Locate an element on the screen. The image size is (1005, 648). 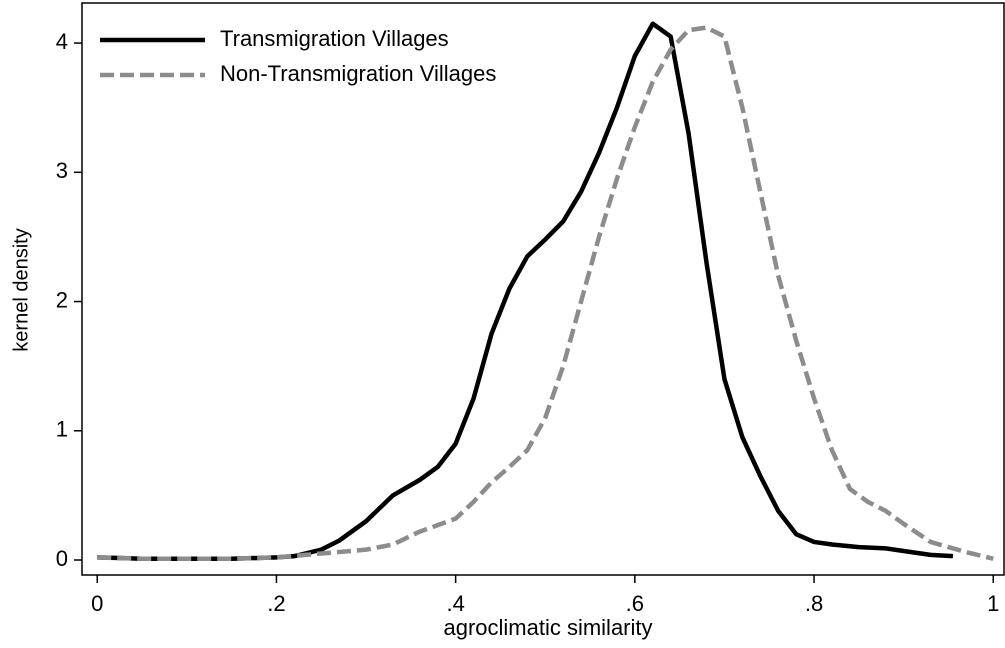
y-tick-label: 2 is located at coordinates (62, 299).